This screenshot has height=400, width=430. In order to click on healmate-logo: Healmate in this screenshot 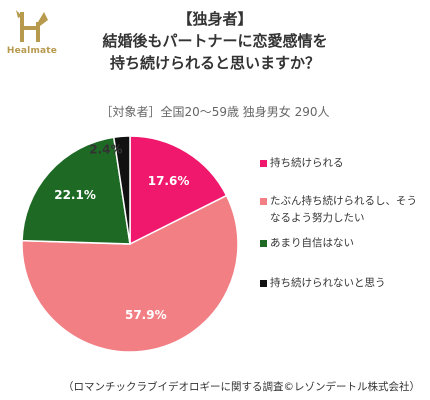, I will do `click(32, 36)`.